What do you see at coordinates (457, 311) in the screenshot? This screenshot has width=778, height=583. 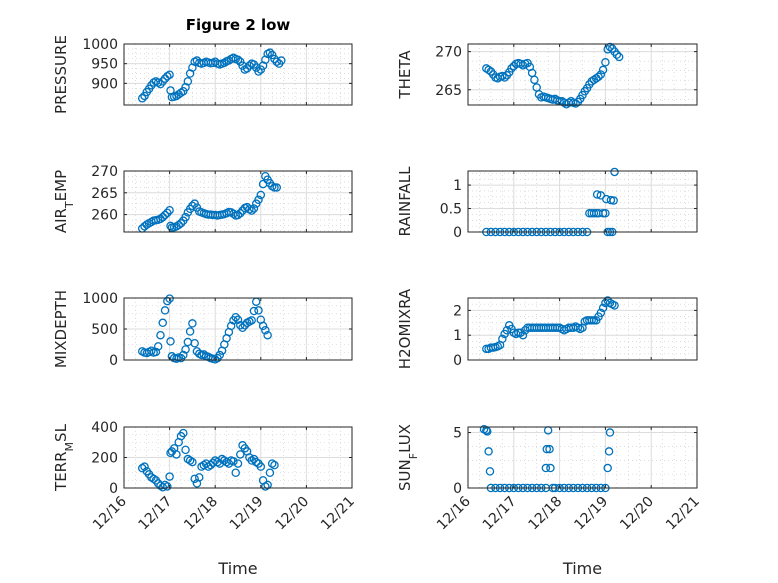 I see `y-tick-label: 2` at bounding box center [457, 311].